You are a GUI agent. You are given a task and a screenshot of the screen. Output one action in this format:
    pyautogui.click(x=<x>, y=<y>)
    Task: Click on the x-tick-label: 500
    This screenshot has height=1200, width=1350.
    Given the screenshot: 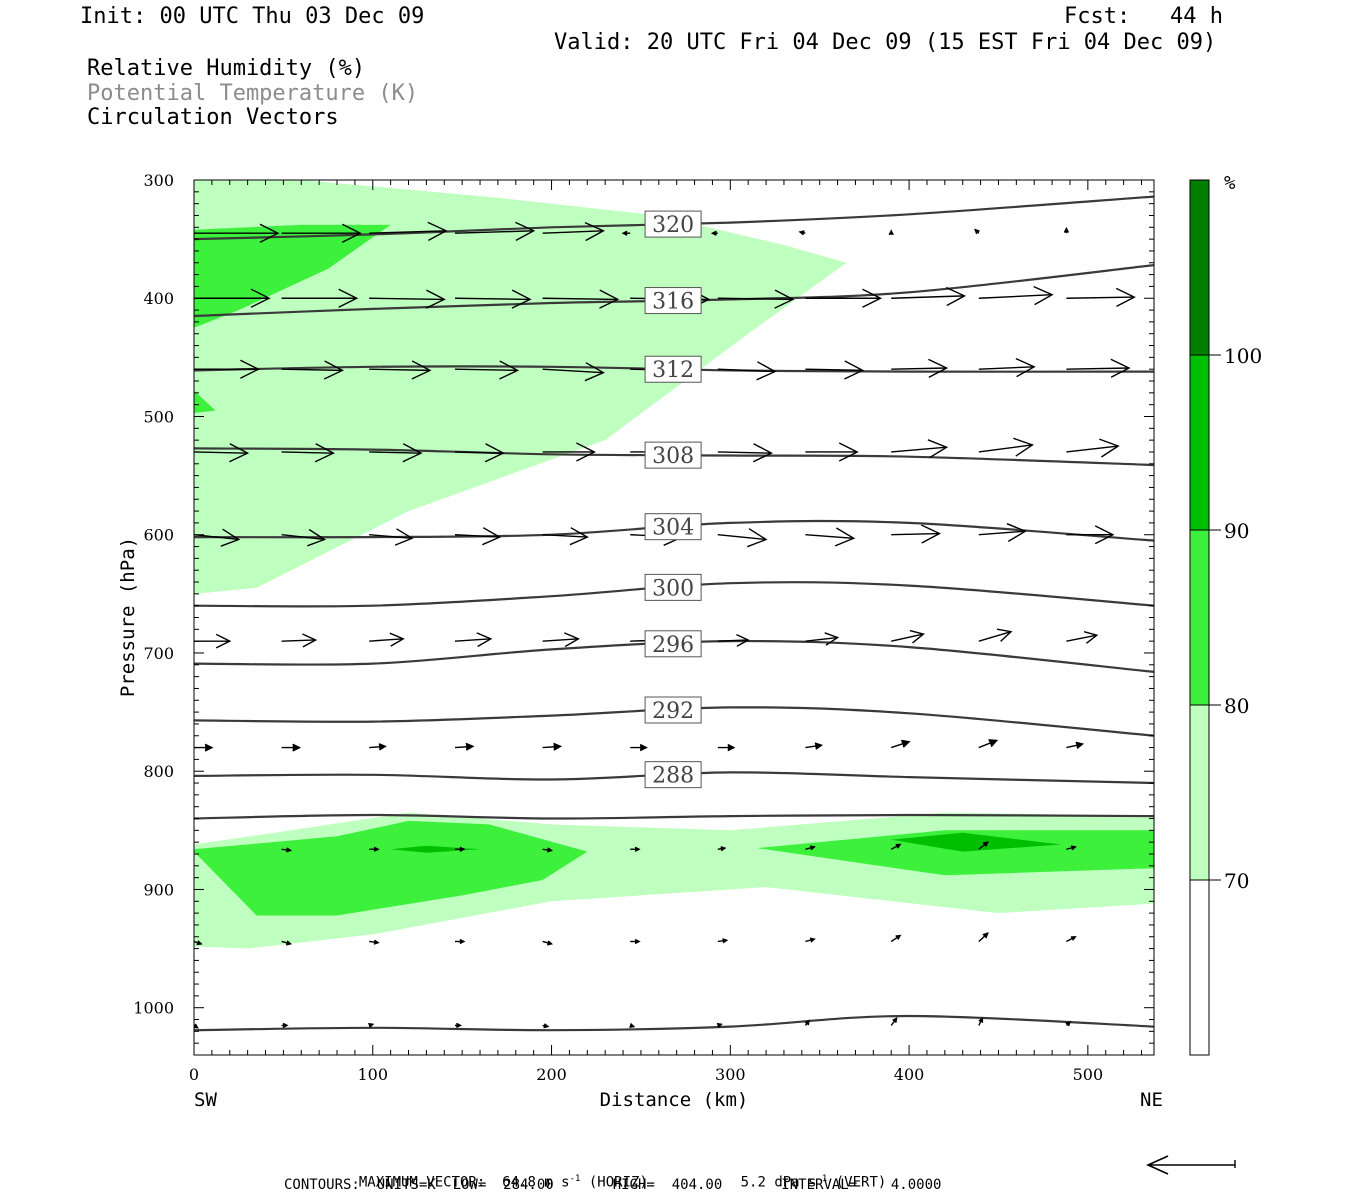 What is the action you would take?
    pyautogui.click(x=1088, y=1074)
    